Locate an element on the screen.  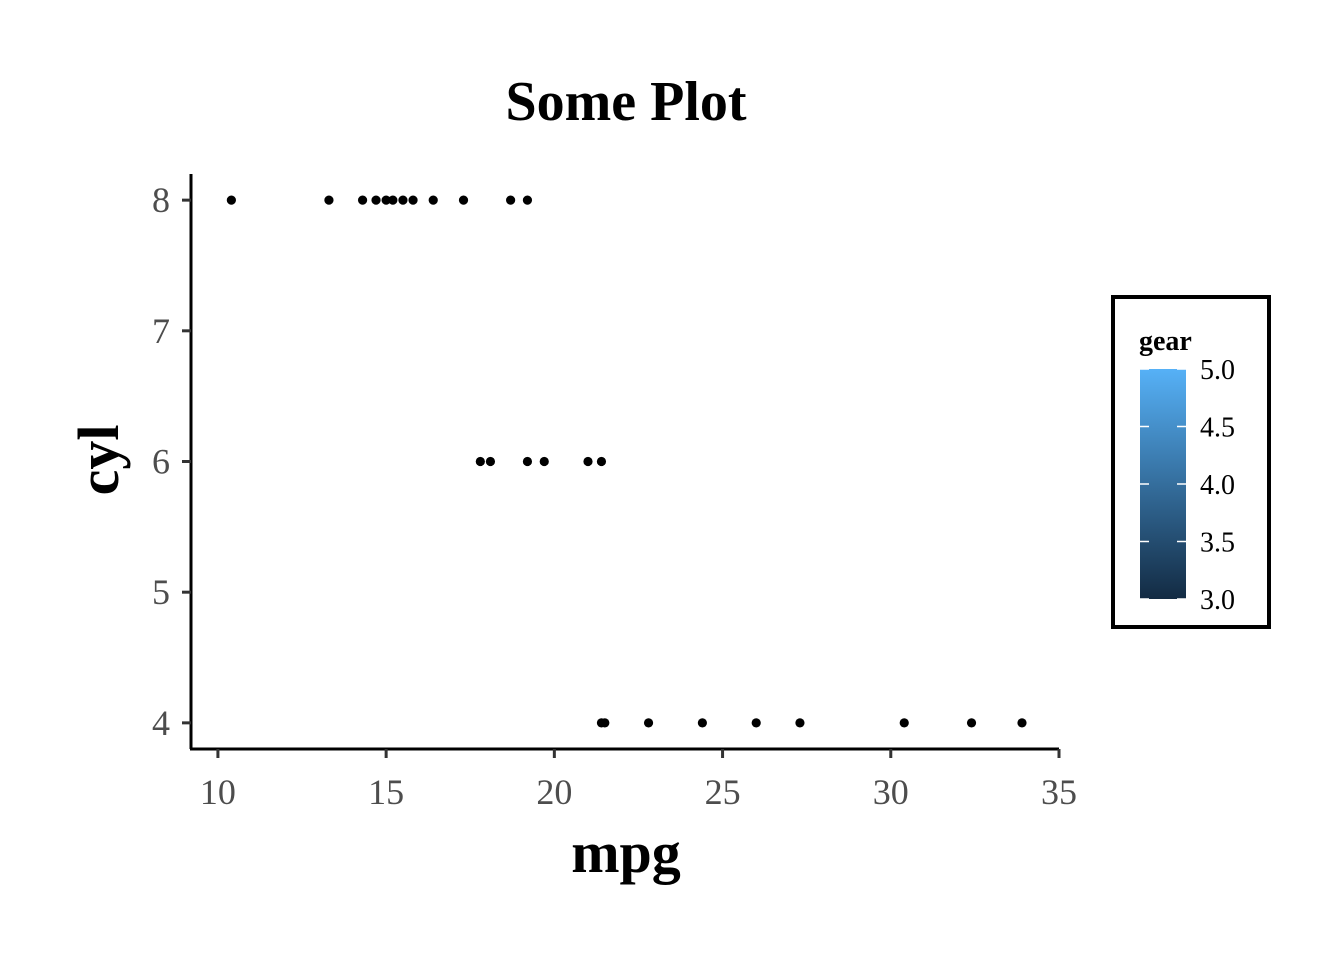
x-tick-label: 25 is located at coordinates (723, 792).